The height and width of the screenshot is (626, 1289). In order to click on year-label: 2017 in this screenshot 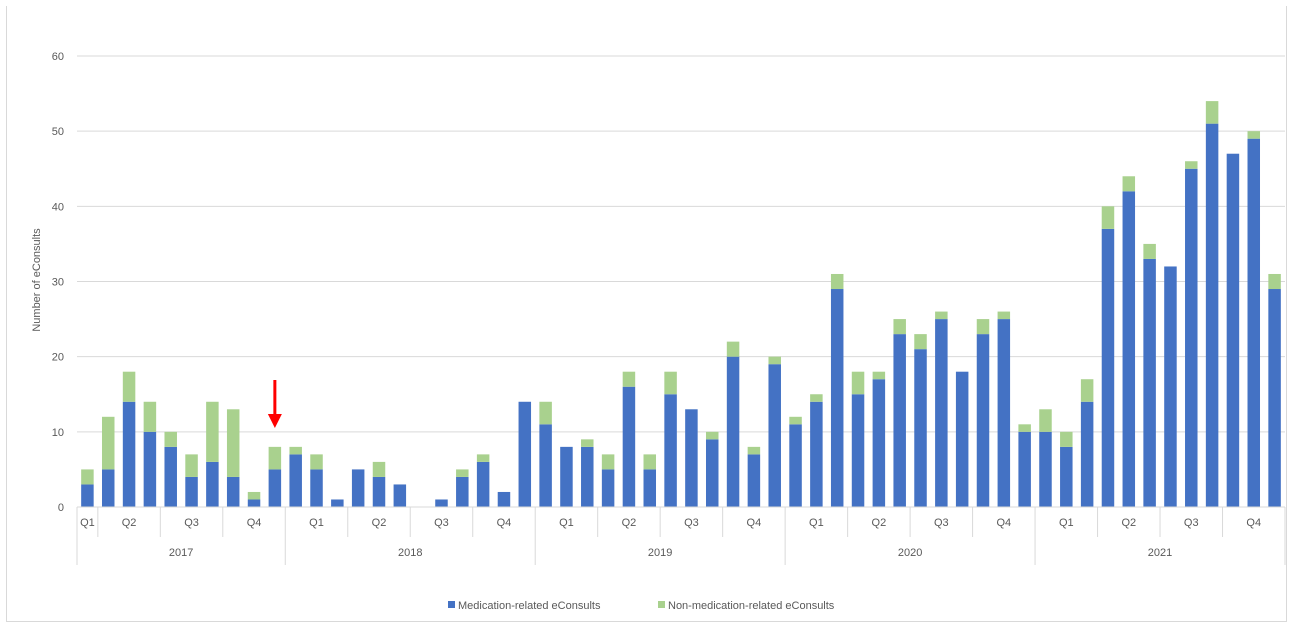, I will do `click(181, 553)`.